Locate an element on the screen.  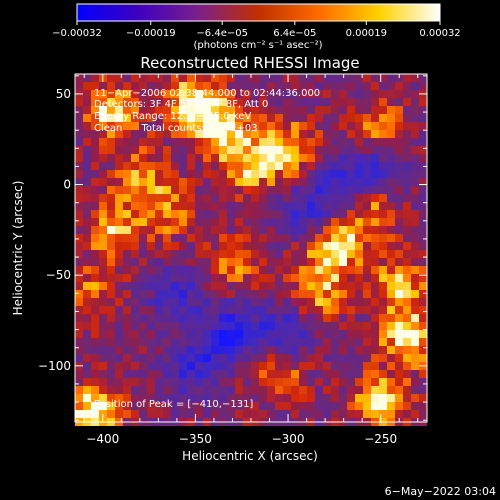
annotation-energy-range: Energy Range: 12.0 − 25.0 keV is located at coordinates (172, 116).